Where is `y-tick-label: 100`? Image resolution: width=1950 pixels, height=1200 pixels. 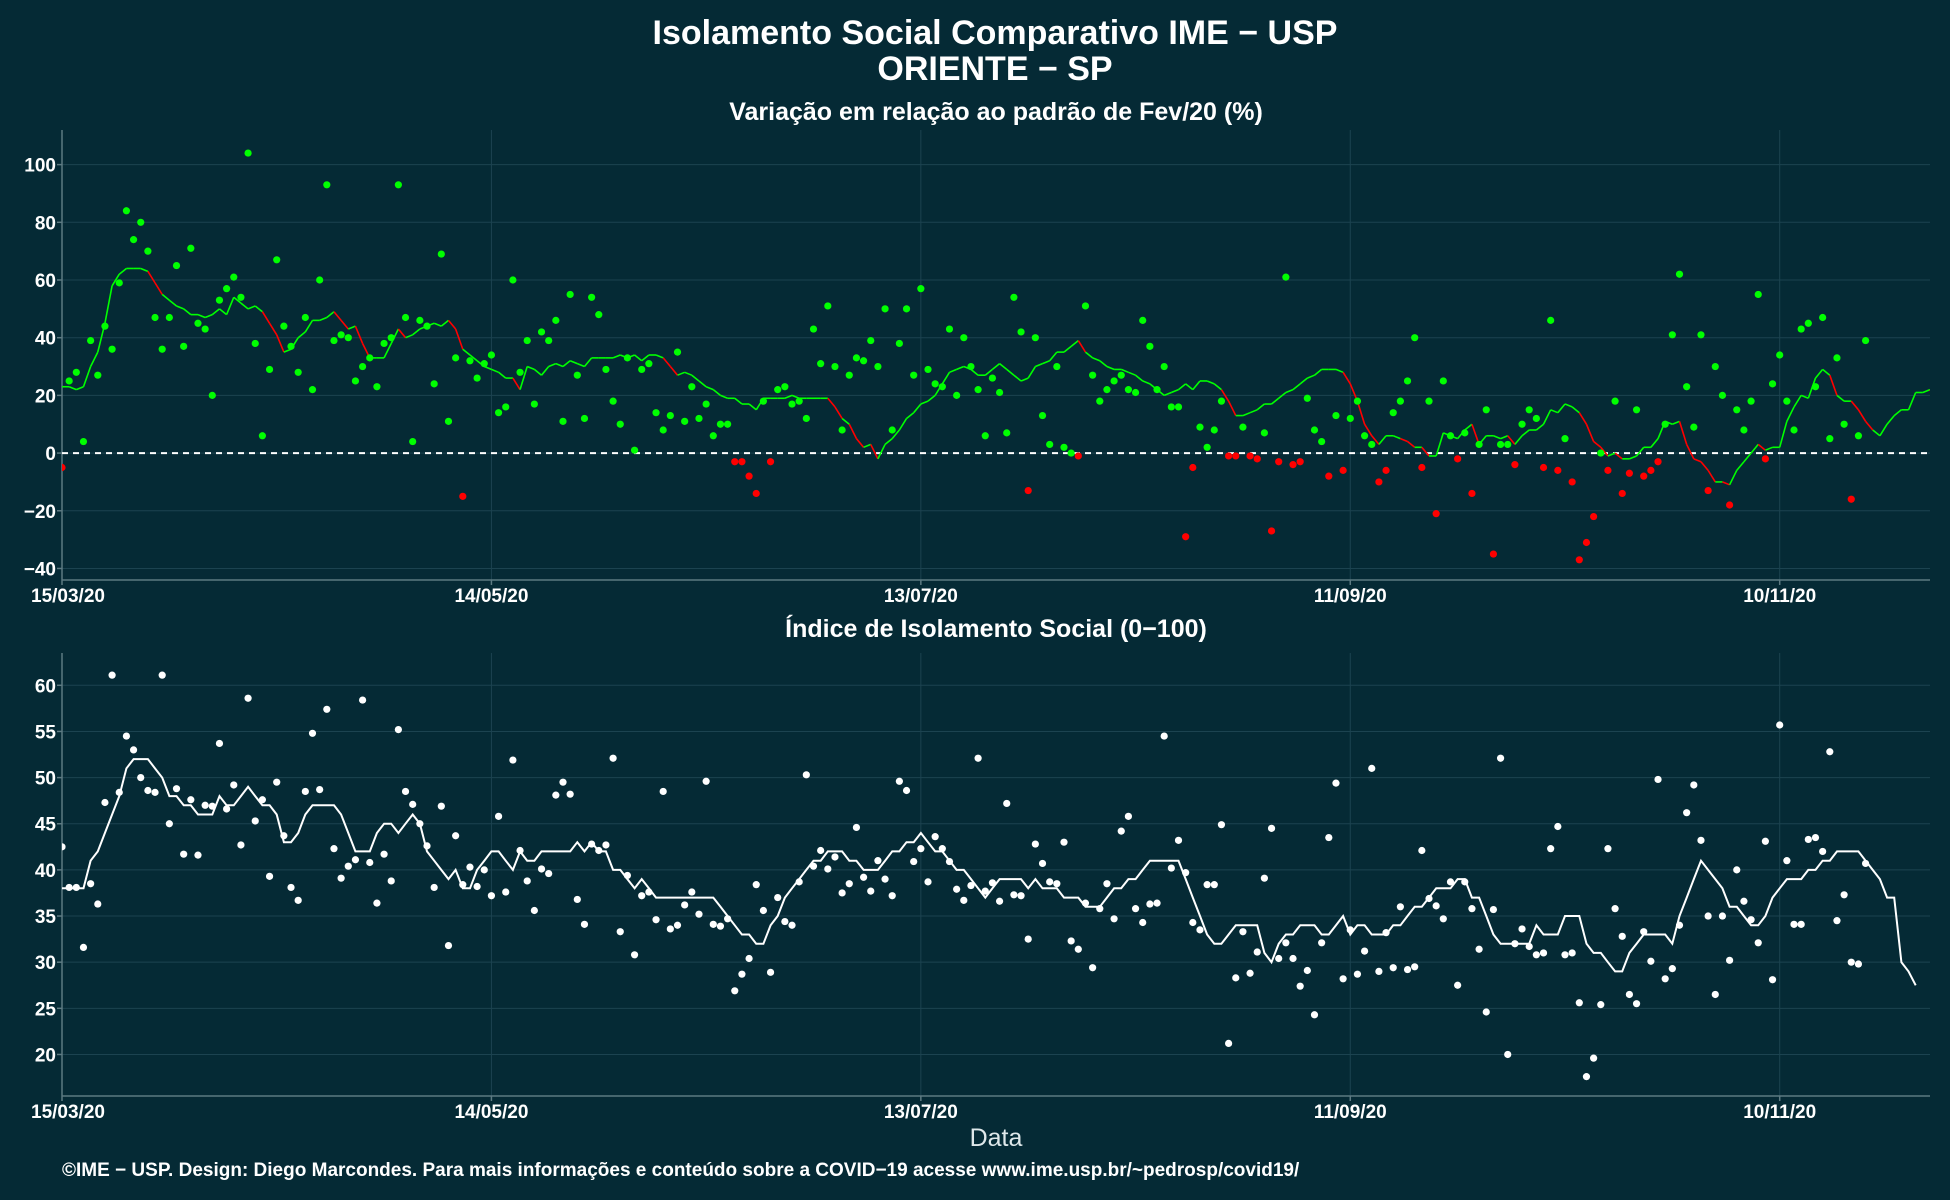 y-tick-label: 100 is located at coordinates (40, 166).